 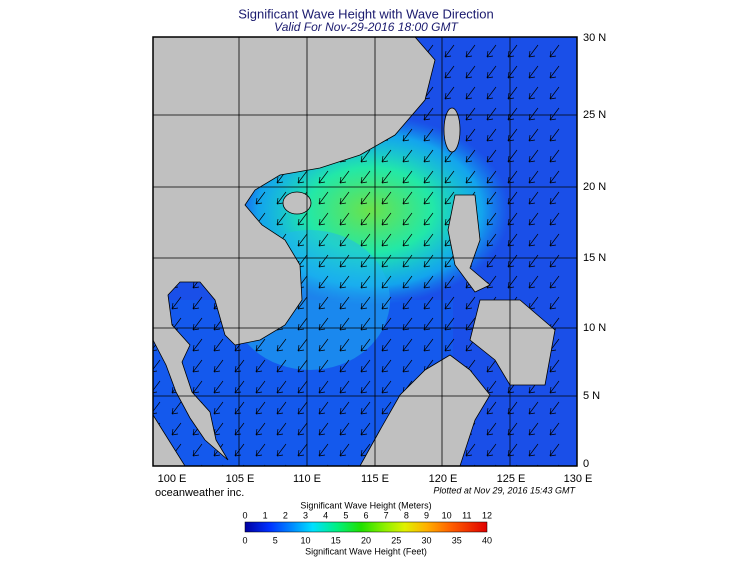 I want to click on borneo, so click(x=425, y=410).